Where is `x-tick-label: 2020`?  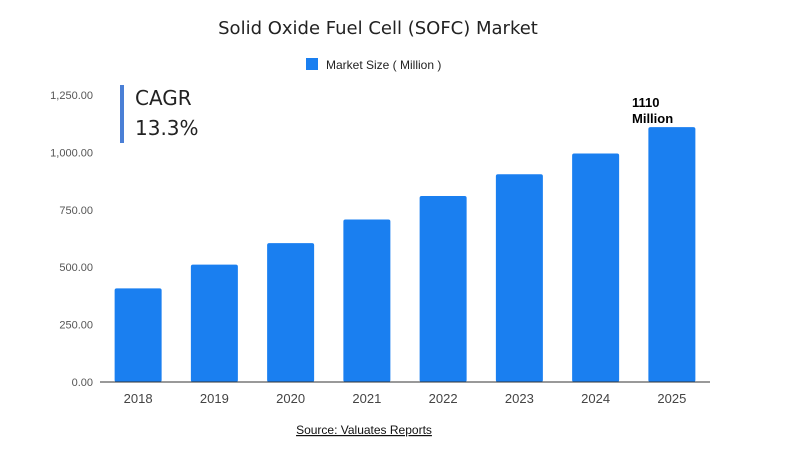 x-tick-label: 2020 is located at coordinates (290, 398).